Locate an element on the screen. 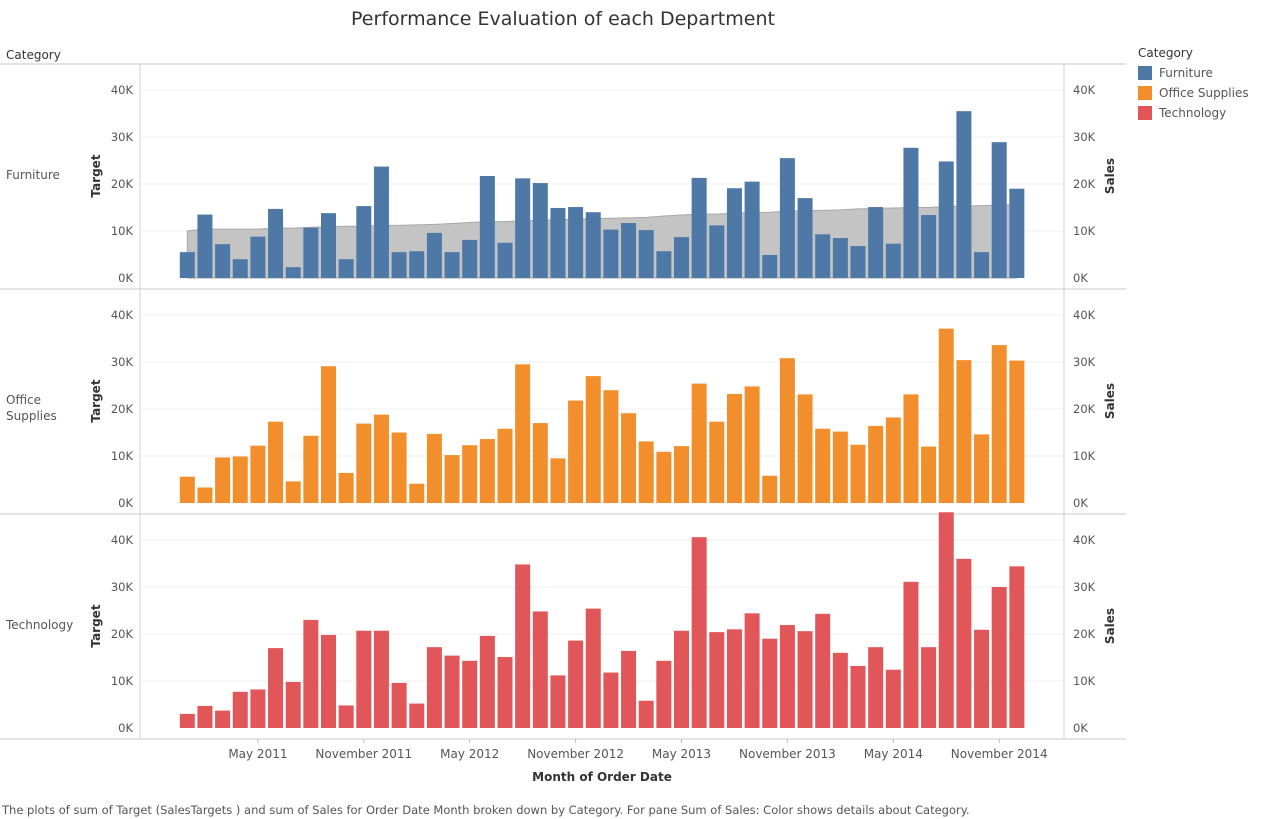 This screenshot has width=1277, height=819. x-tick-label: November 2012 is located at coordinates (575, 754).